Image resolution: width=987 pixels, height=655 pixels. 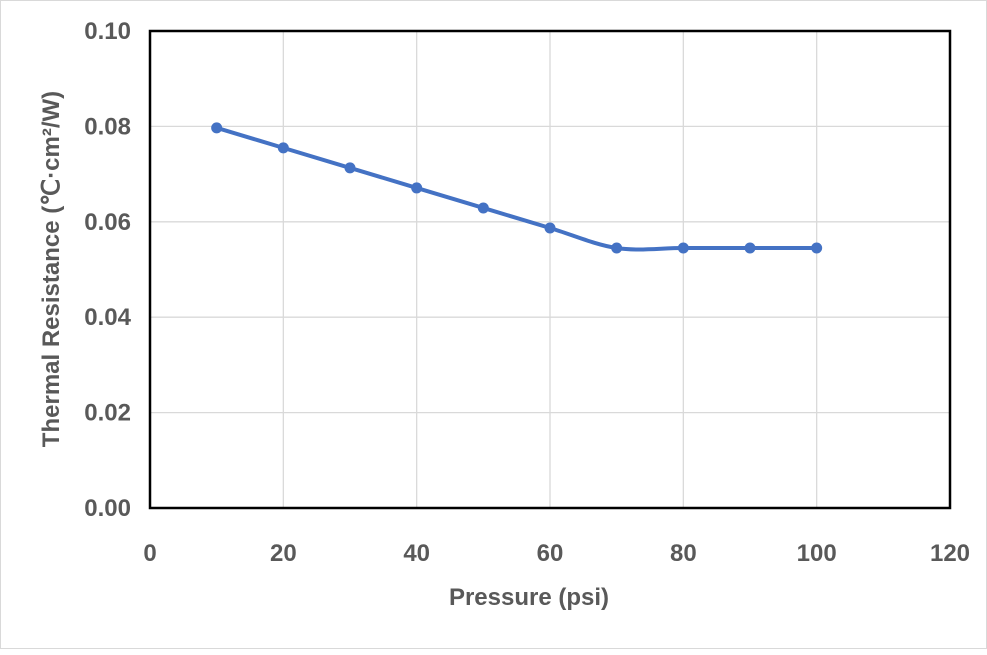 What do you see at coordinates (107, 413) in the screenshot?
I see `y-tick-label: 0.02` at bounding box center [107, 413].